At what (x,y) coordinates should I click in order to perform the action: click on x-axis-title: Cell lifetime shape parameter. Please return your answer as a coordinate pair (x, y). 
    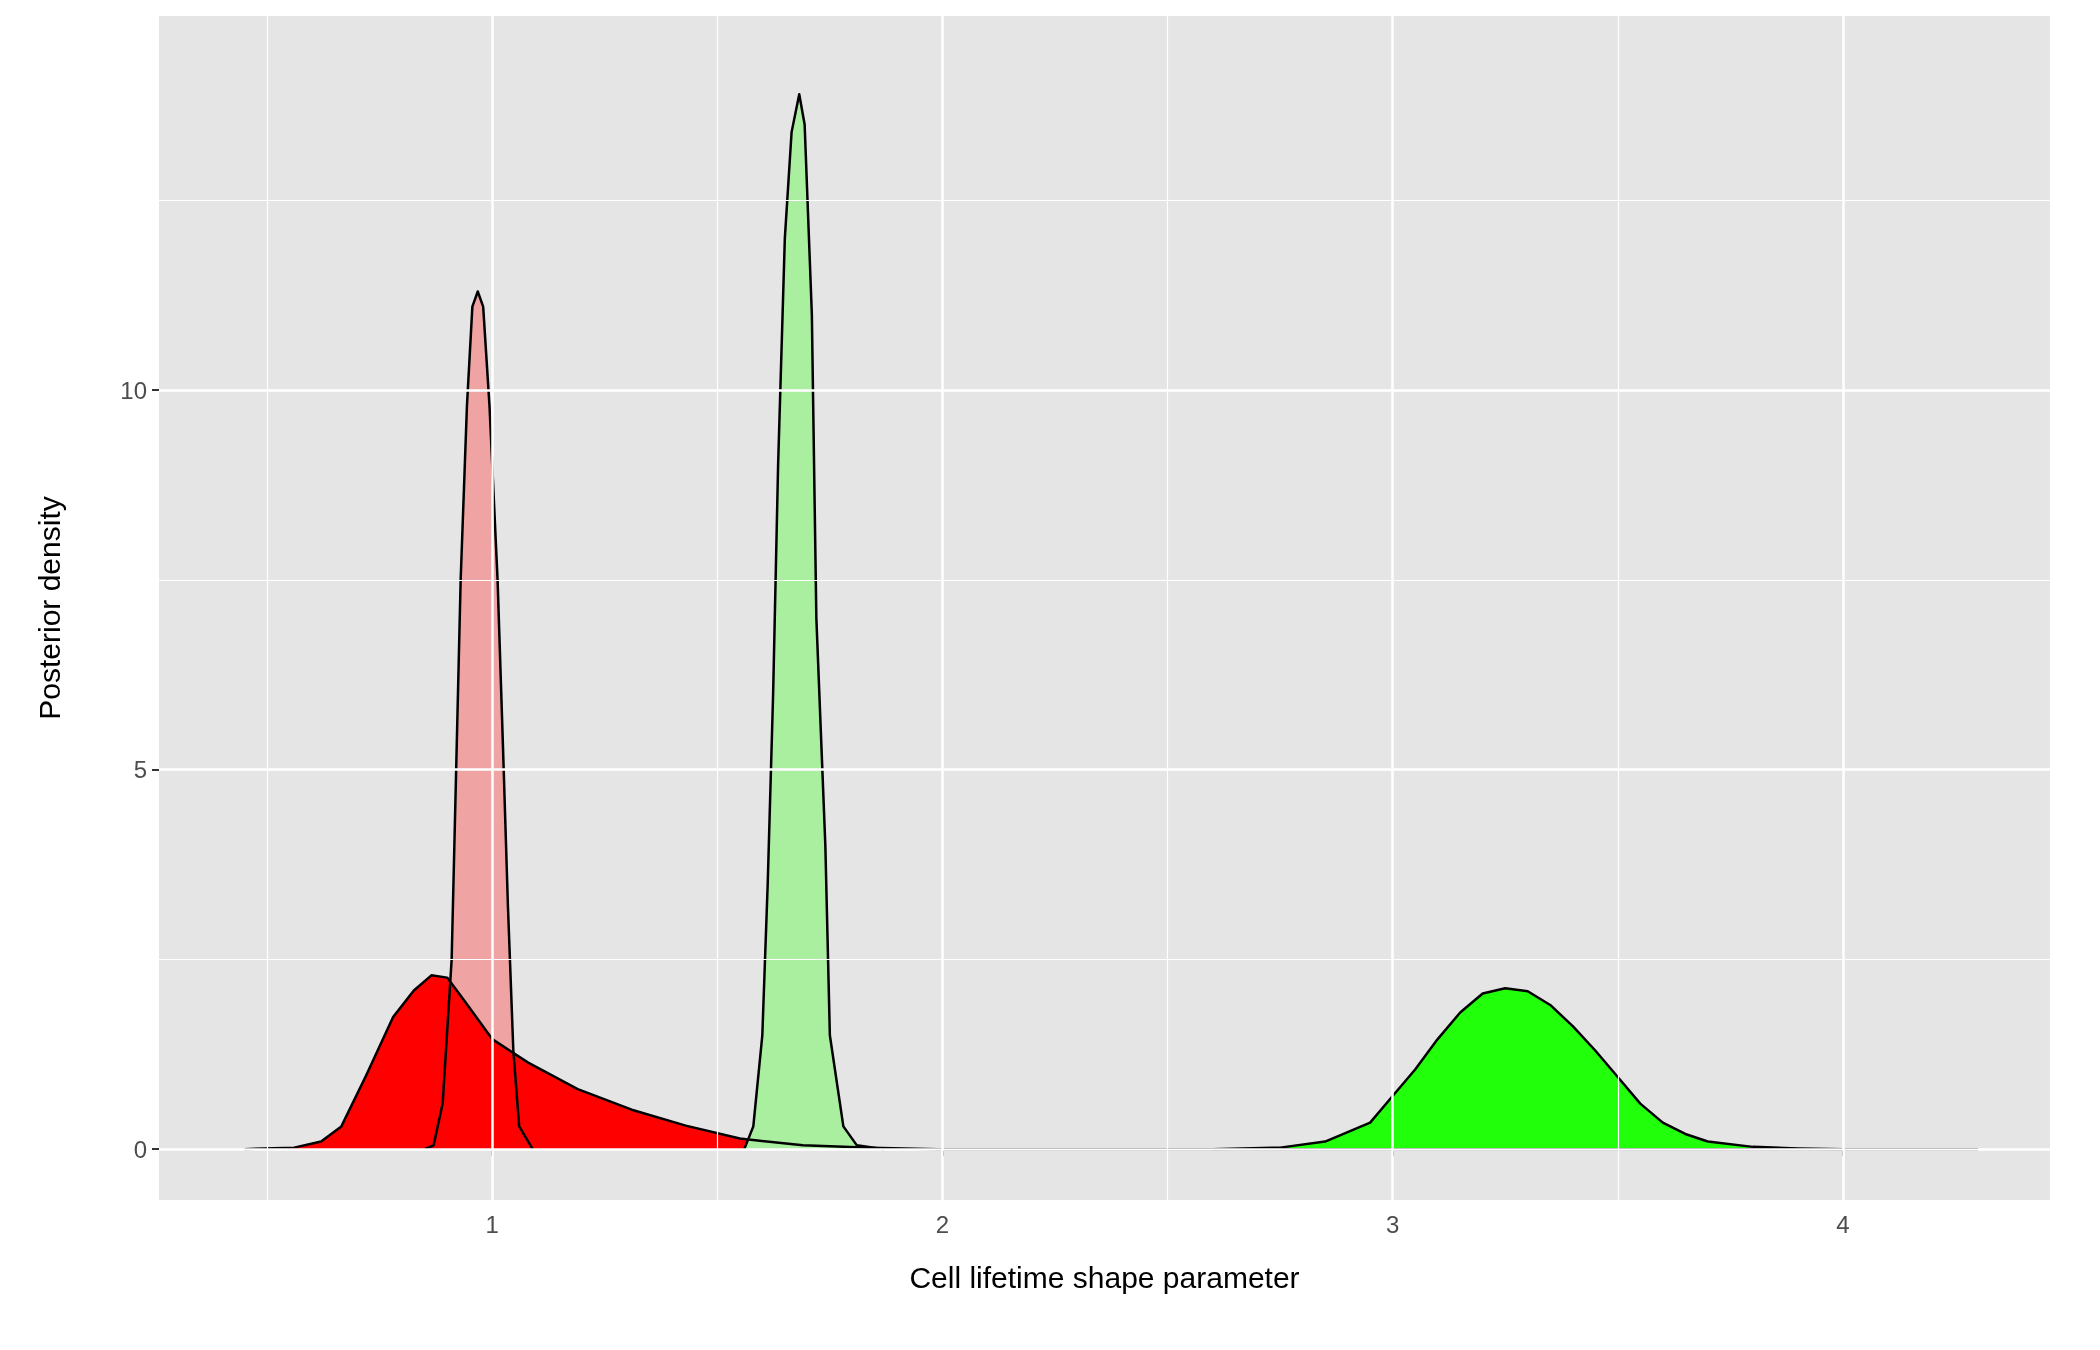
    Looking at the image, I should click on (1104, 1277).